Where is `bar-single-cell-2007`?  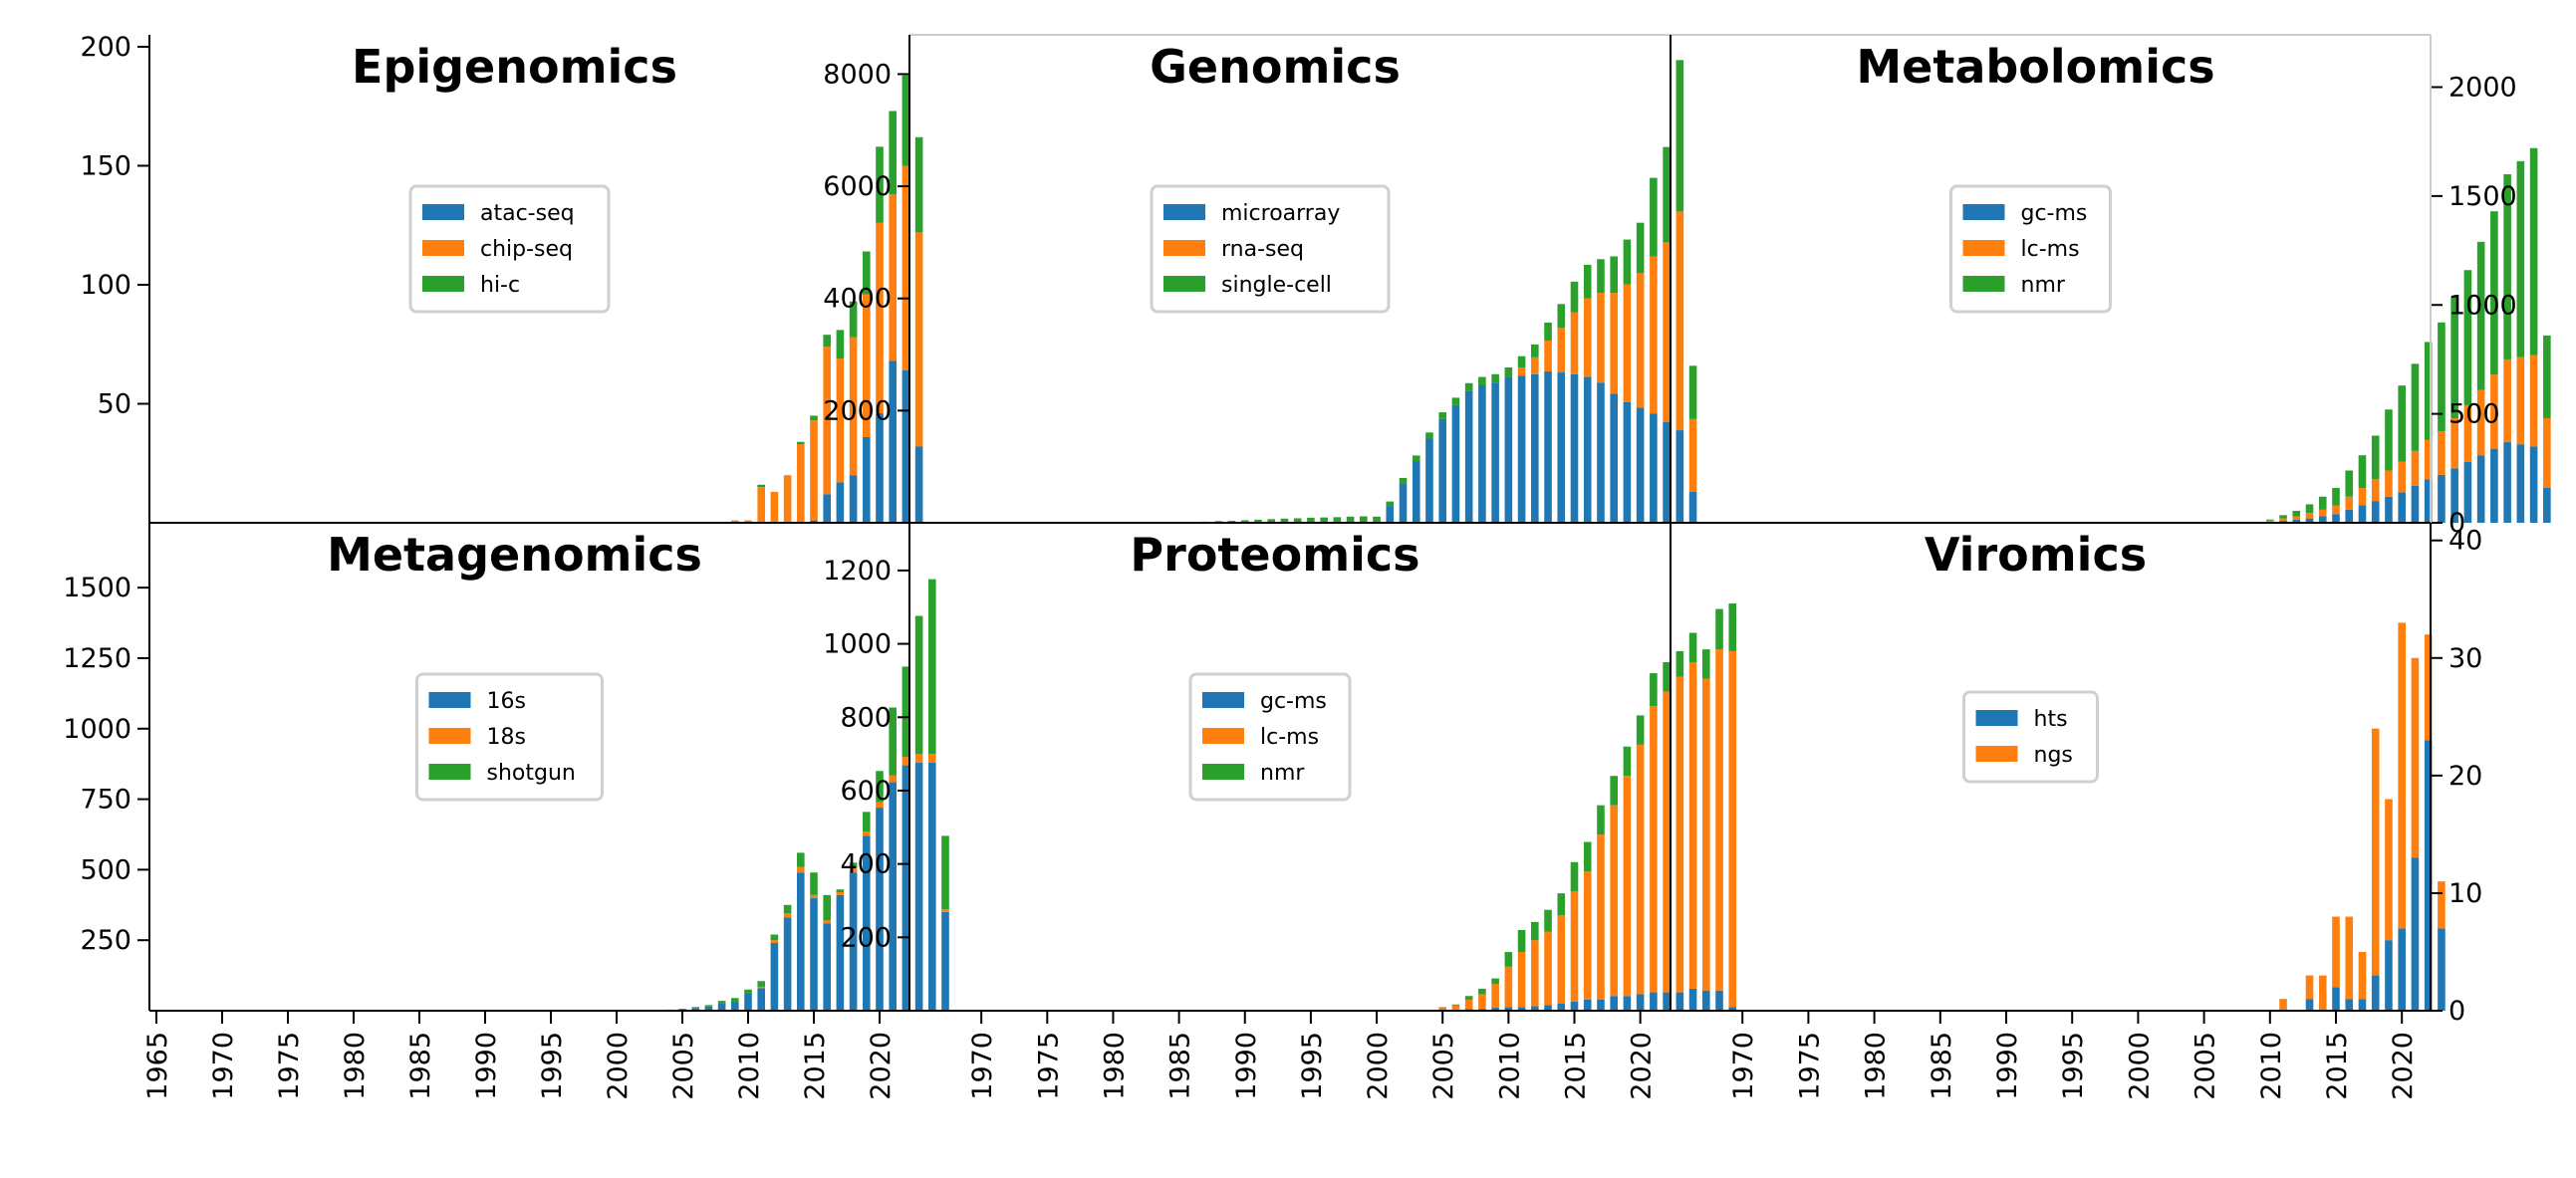
bar-single-cell-2007 is located at coordinates (1468, 386).